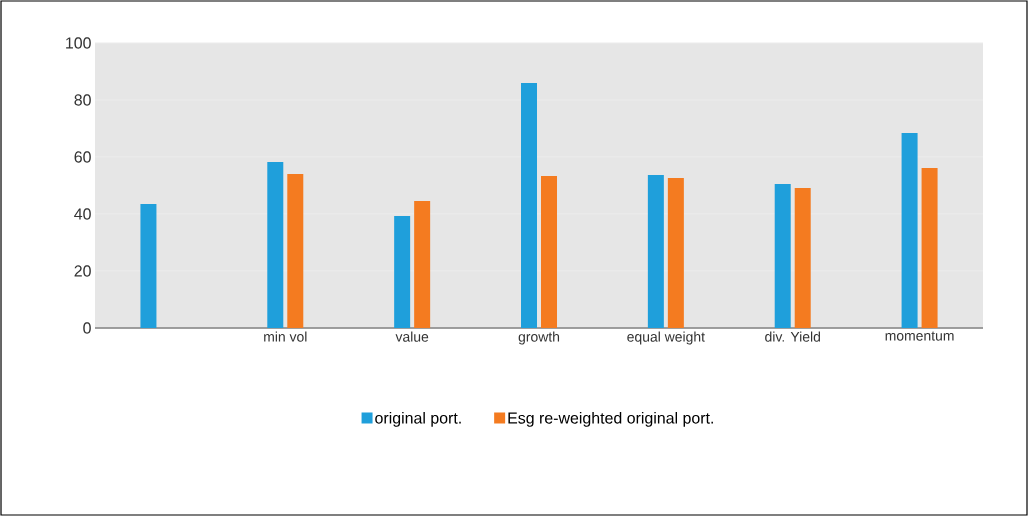 The image size is (1028, 516). Describe the element at coordinates (82, 100) in the screenshot. I see `y-tick-label: 80` at that location.